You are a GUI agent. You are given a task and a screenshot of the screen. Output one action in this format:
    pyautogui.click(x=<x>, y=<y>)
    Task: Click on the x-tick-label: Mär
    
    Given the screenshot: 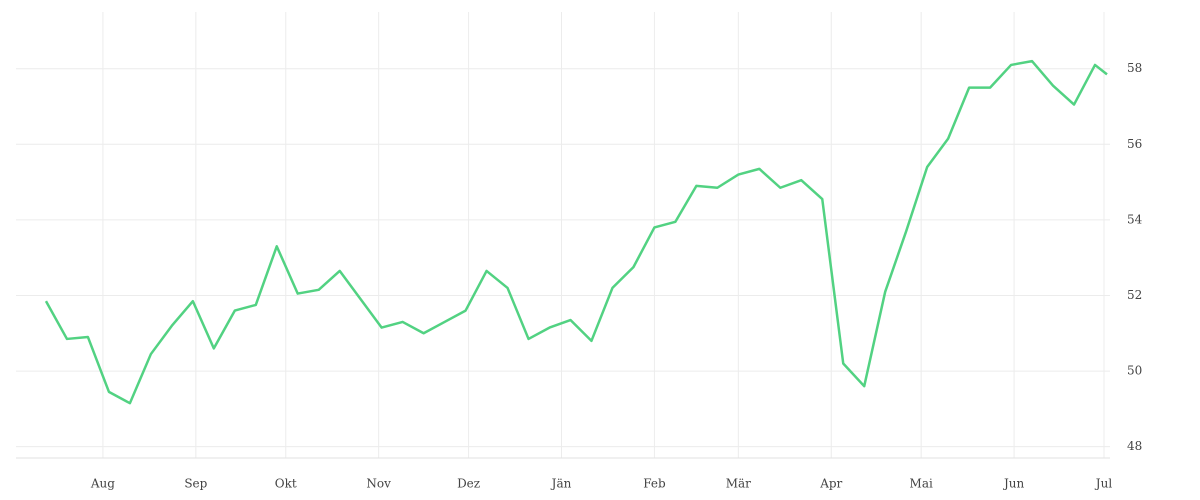 What is the action you would take?
    pyautogui.click(x=738, y=484)
    